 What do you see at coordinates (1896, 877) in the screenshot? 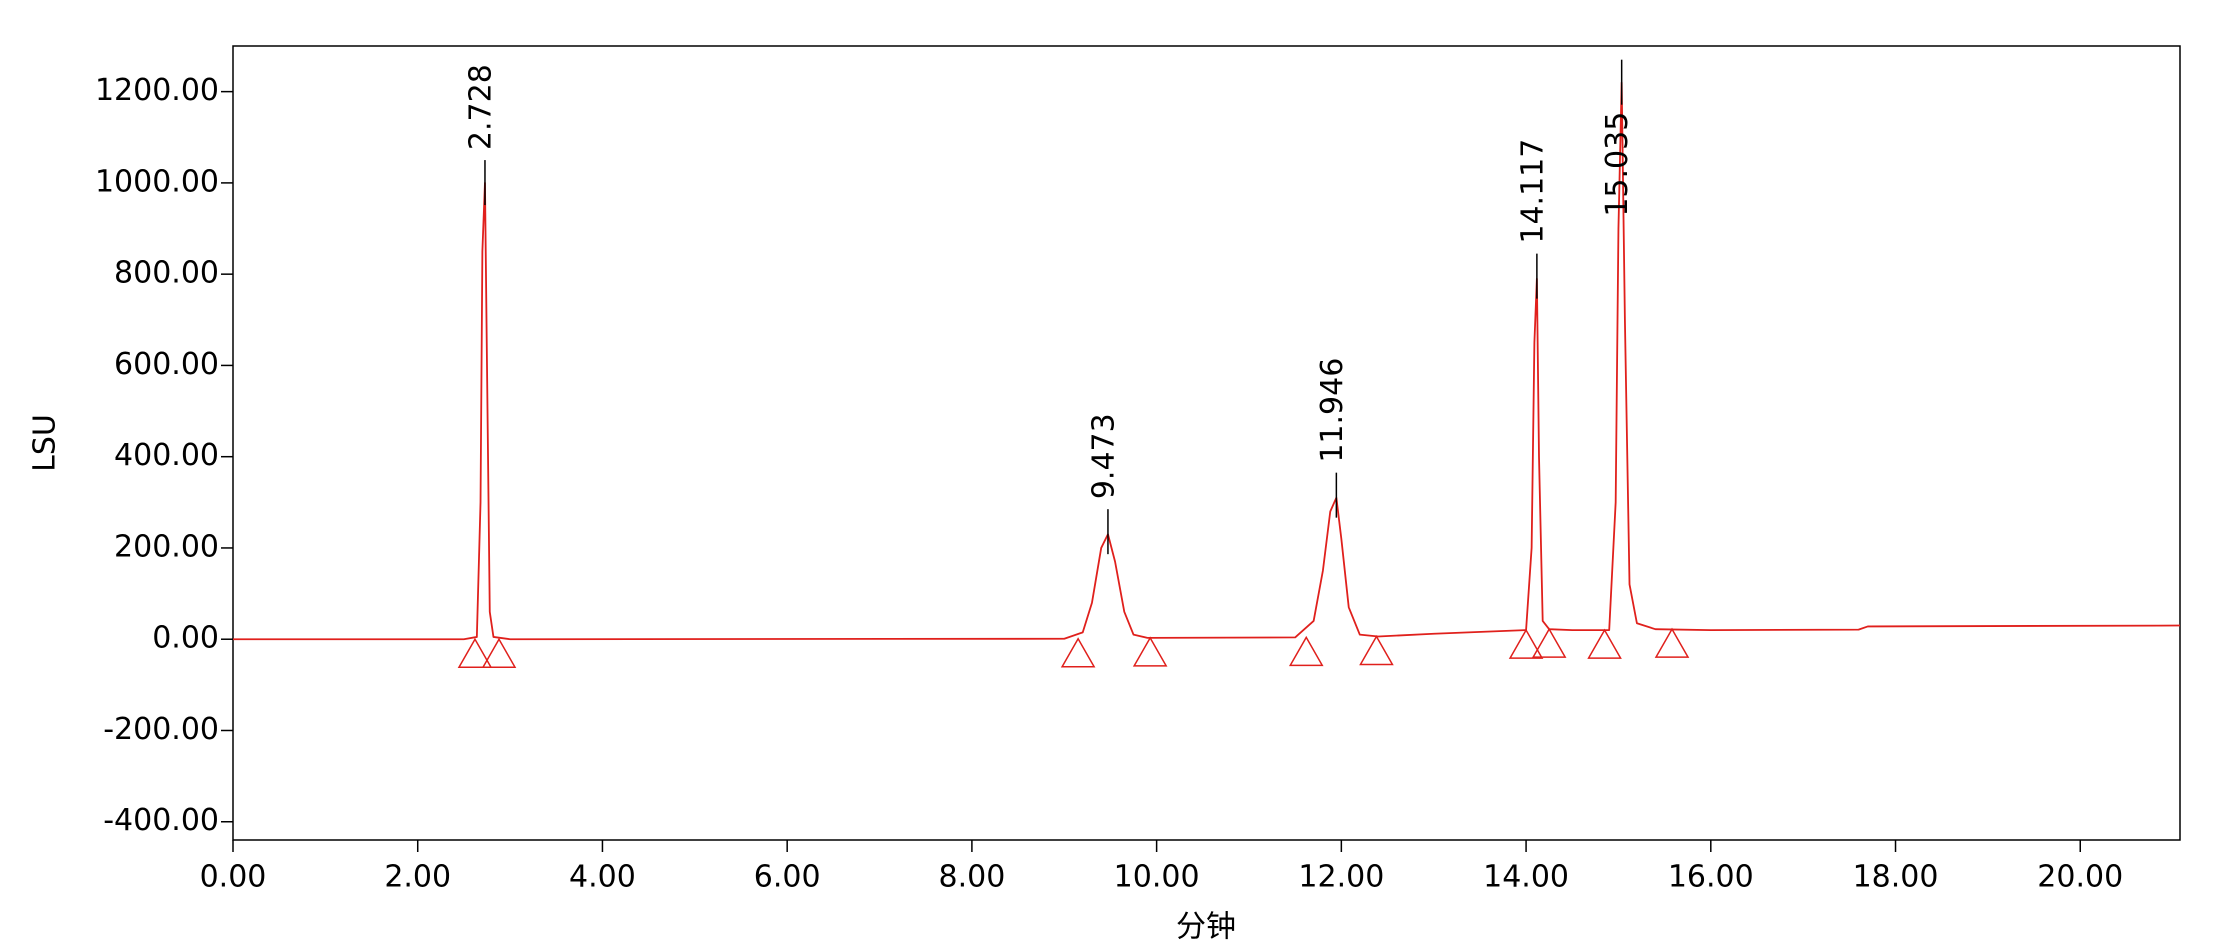
I see `x-tick-label: 18.00` at bounding box center [1896, 877].